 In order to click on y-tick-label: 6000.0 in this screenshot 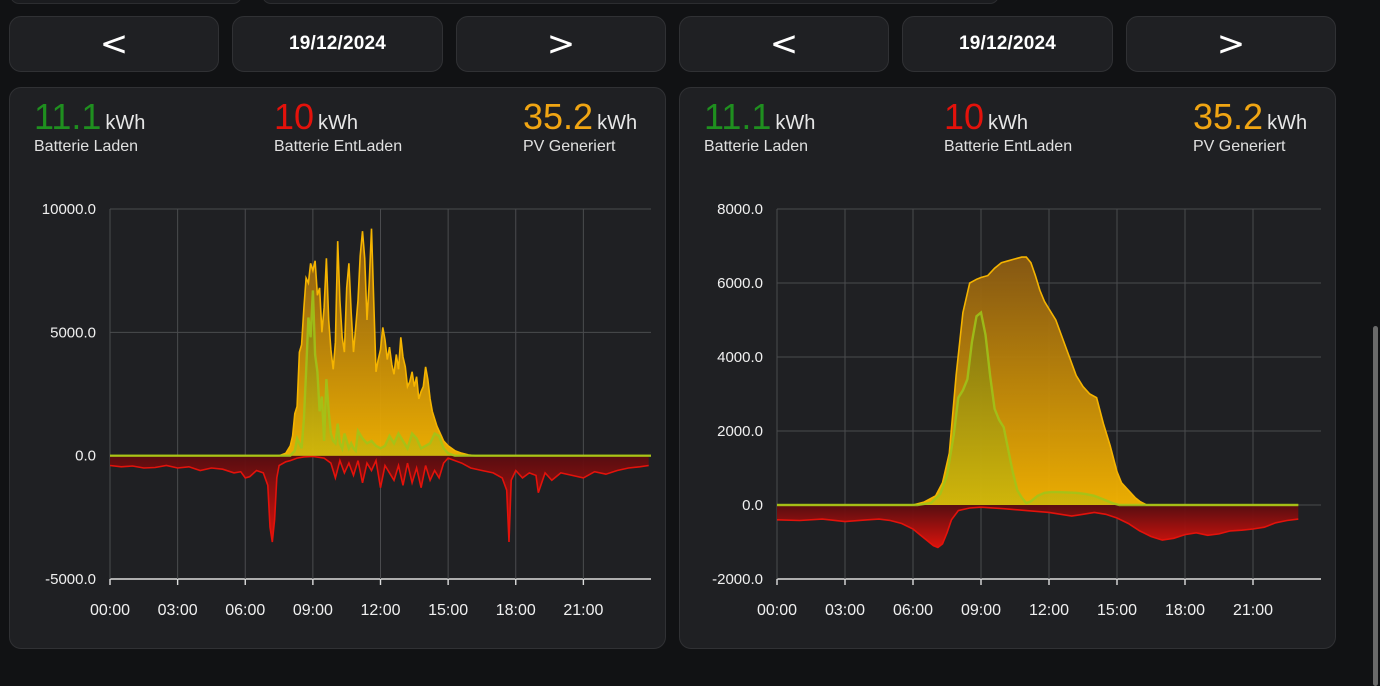, I will do `click(740, 283)`.